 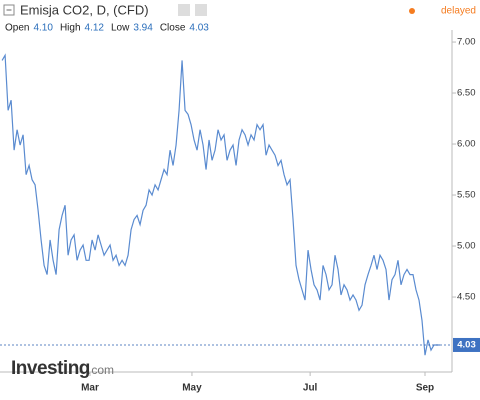 I want to click on ohlc-value: 4.12, so click(x=95, y=28).